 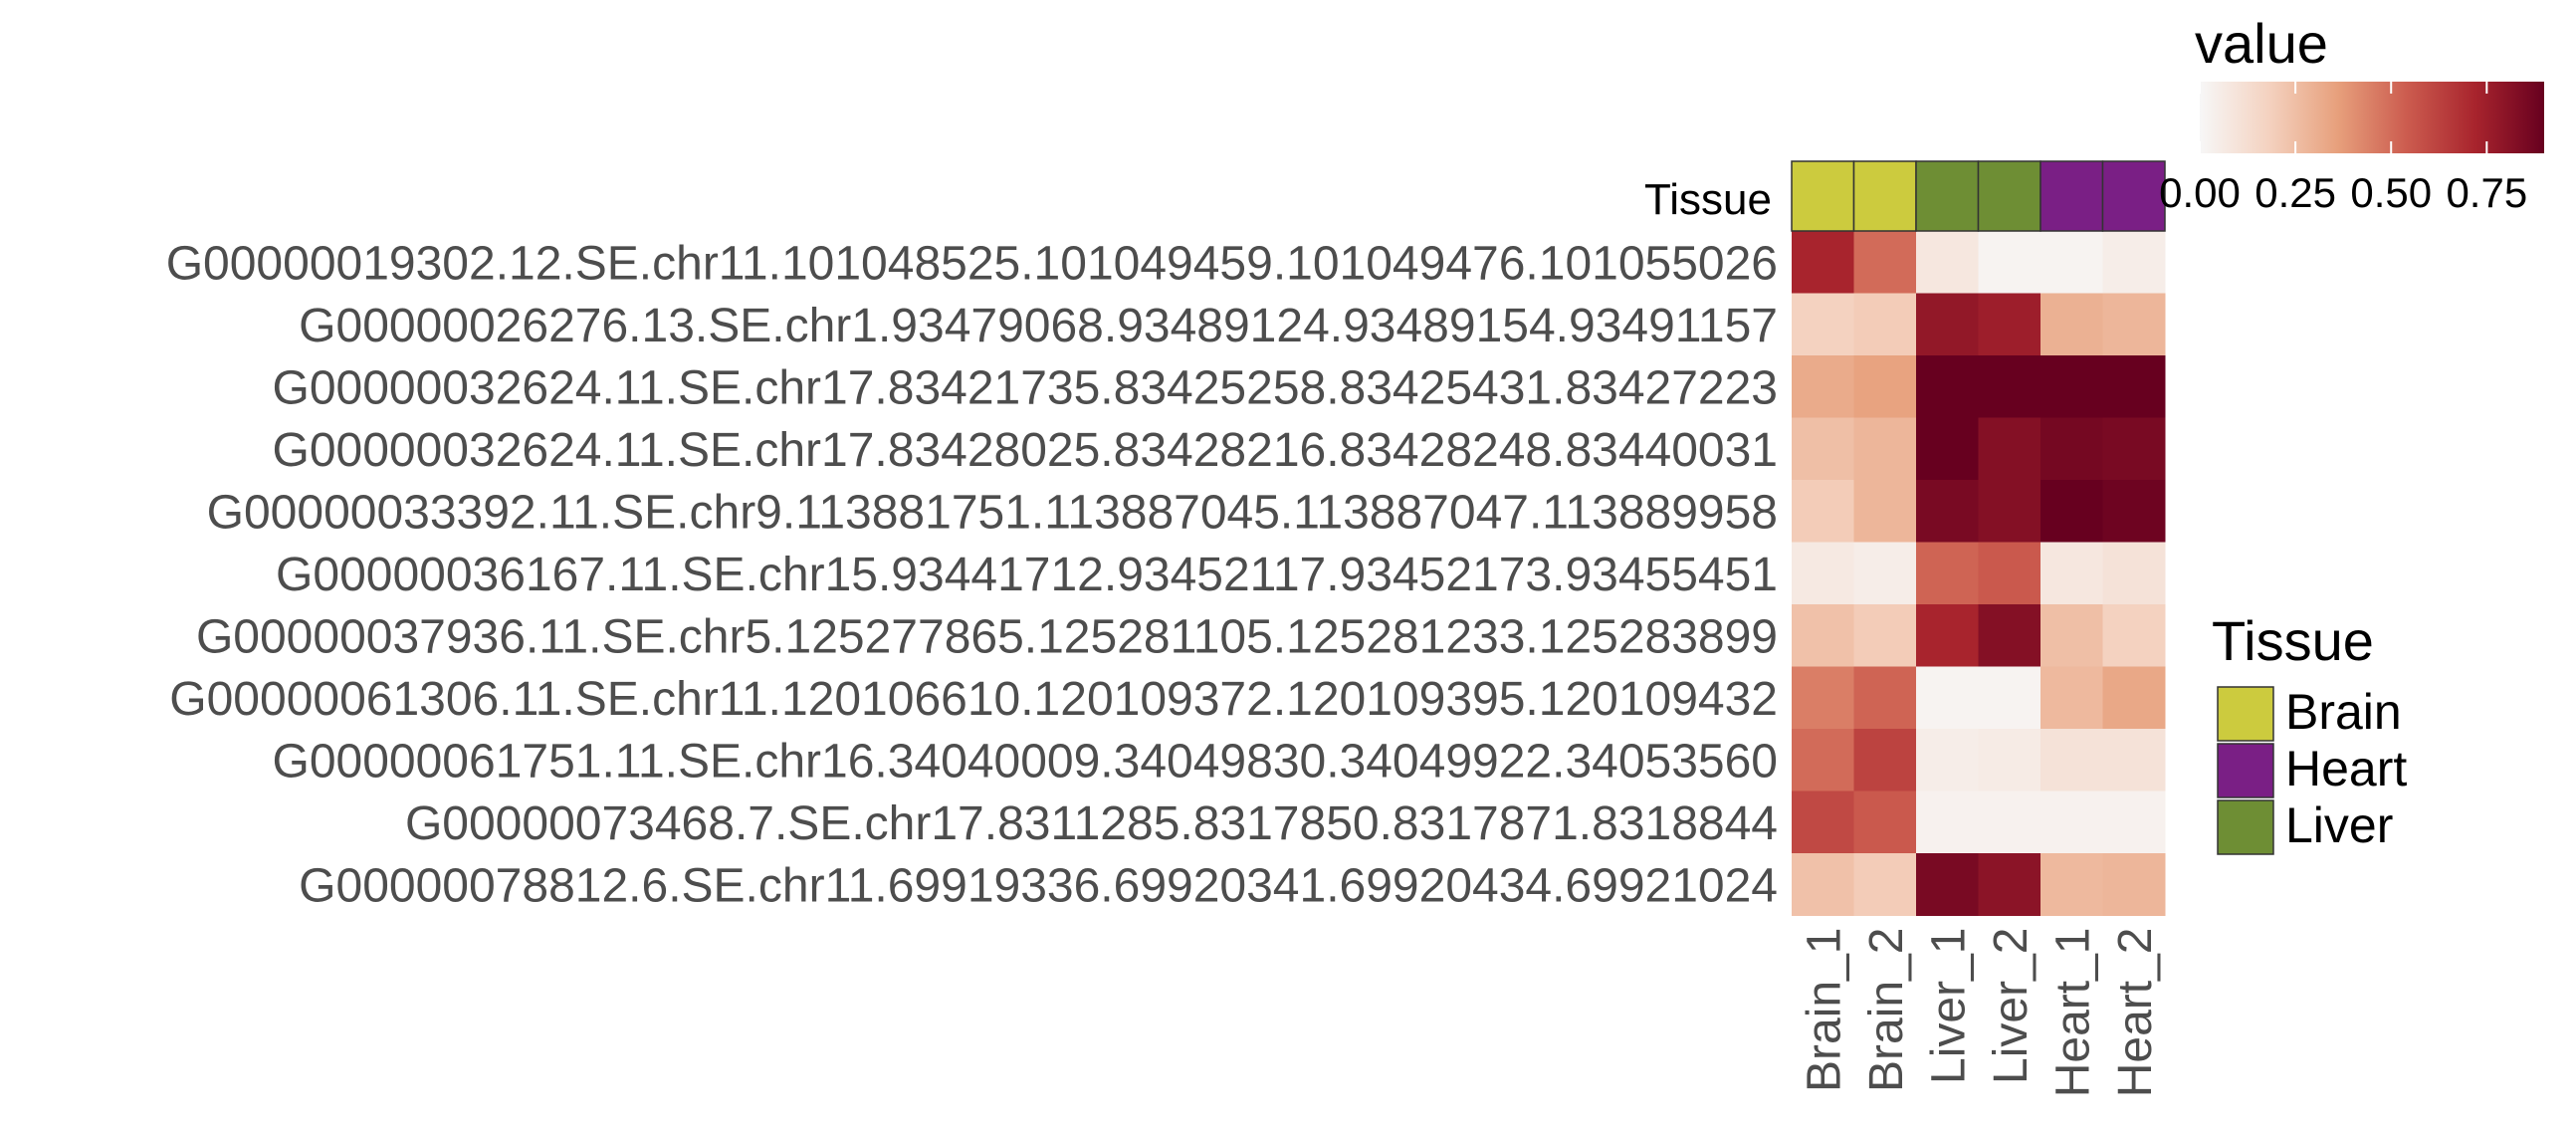 I want to click on tissue-legend-label: Liver, so click(x=2339, y=825).